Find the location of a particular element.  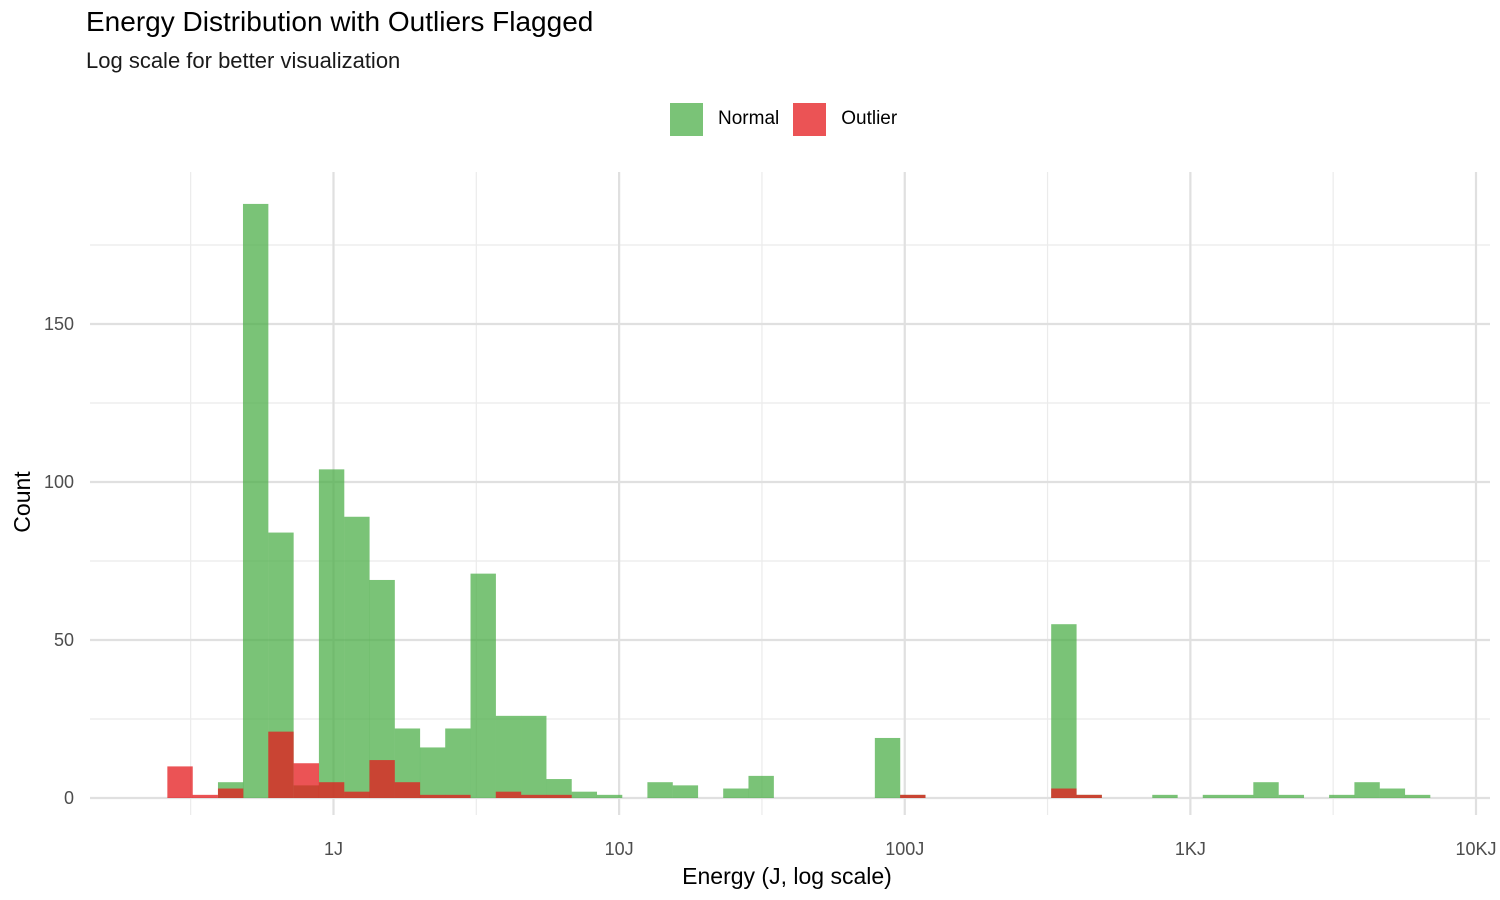

x-tick-label: 100J is located at coordinates (904, 849).